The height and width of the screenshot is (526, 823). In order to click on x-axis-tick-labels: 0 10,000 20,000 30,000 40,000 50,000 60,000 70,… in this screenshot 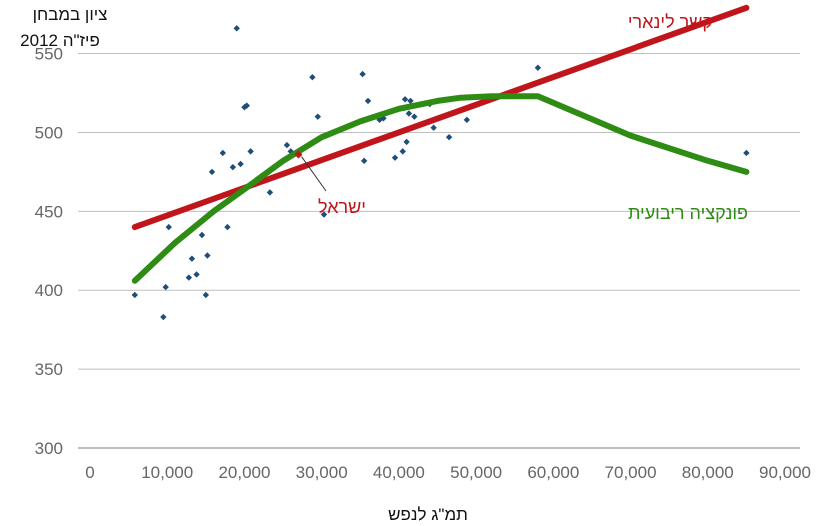, I will do `click(448, 472)`.